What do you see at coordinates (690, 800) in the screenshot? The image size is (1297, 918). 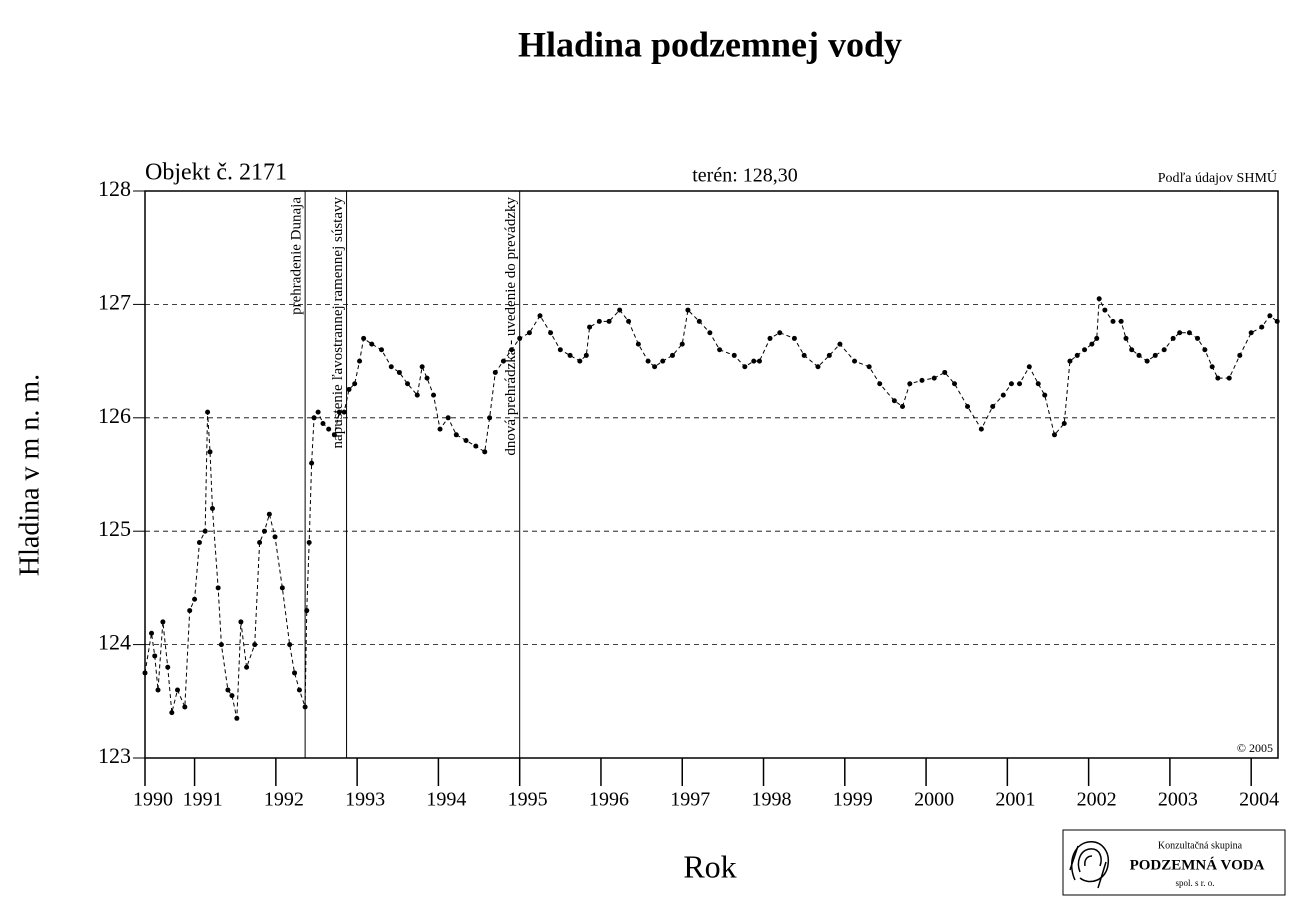 I see `x-tick-label: 1997` at bounding box center [690, 800].